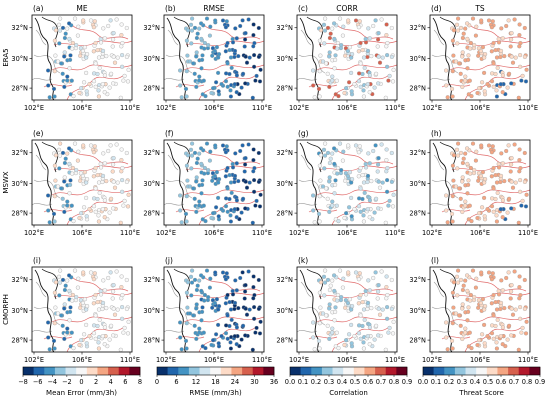 Image resolution: width=550 pixels, height=404 pixels. What do you see at coordinates (23, 382) in the screenshot?
I see `colorbar-tick-label: −8` at bounding box center [23, 382].